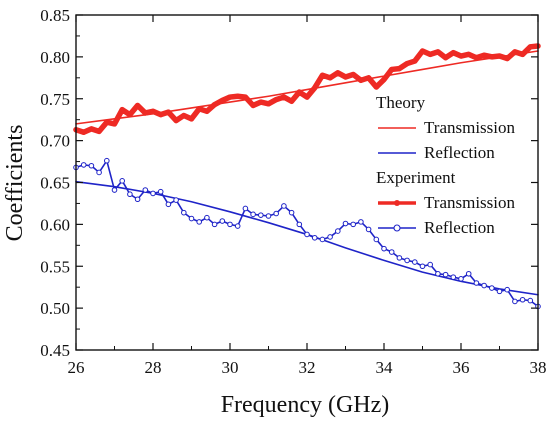  What do you see at coordinates (401, 102) in the screenshot?
I see `legend-group-title: Theory` at bounding box center [401, 102].